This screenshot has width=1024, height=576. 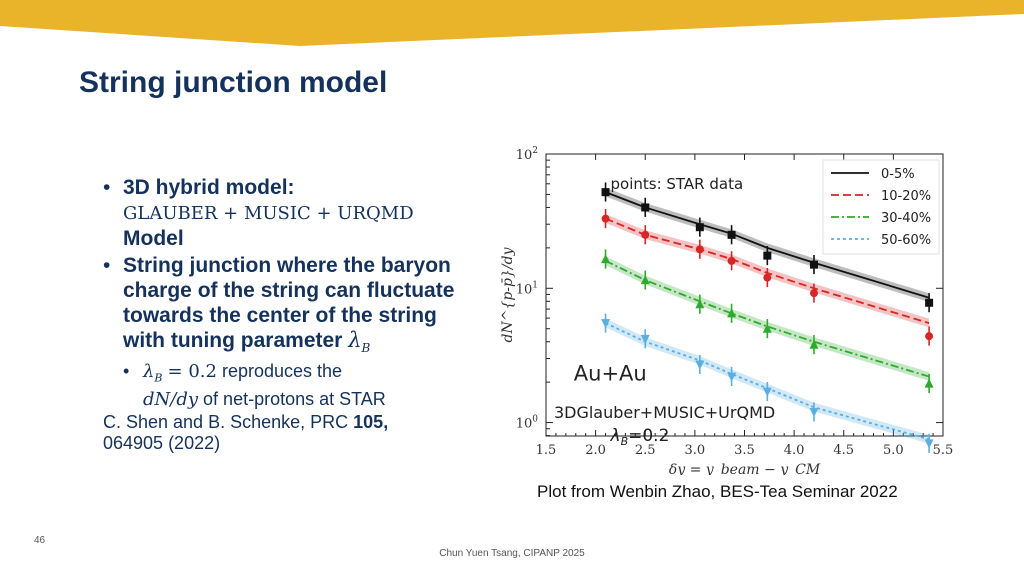 What do you see at coordinates (615, 436) in the screenshot?
I see `lambda-symbol: λ` at bounding box center [615, 436].